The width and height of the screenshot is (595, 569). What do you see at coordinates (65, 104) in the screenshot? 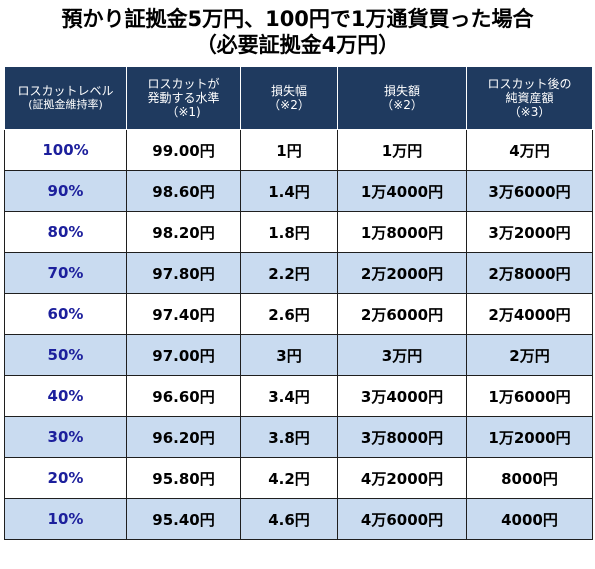
I see `header-line: (証拠金維持率)` at bounding box center [65, 104].